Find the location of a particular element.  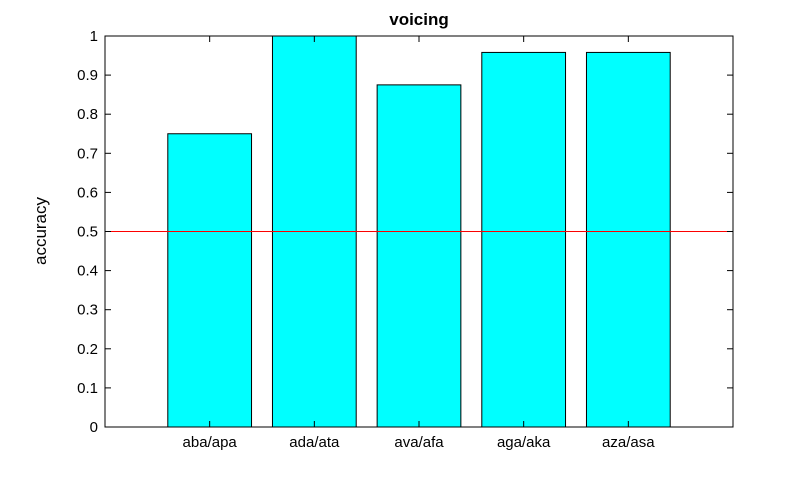

x-tick-label: aga/aka is located at coordinates (524, 442).